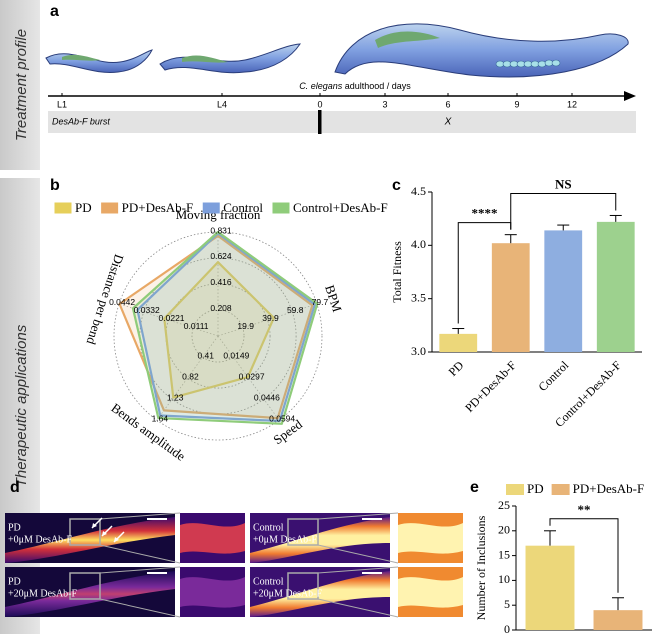  What do you see at coordinates (447, 104) in the screenshot?
I see `timeline-stage: 6` at bounding box center [447, 104].